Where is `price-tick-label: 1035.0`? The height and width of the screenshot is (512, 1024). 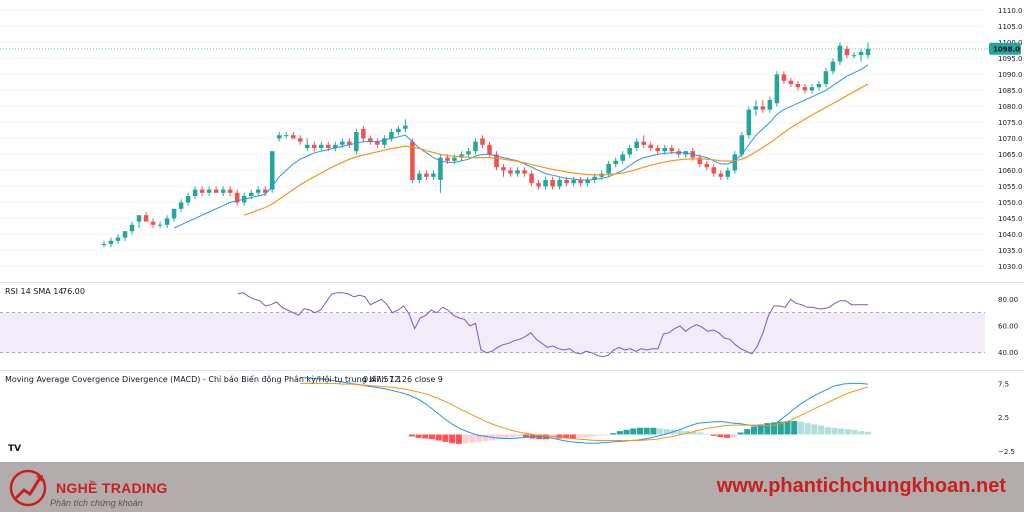 price-tick-label: 1035.0 is located at coordinates (1010, 251).